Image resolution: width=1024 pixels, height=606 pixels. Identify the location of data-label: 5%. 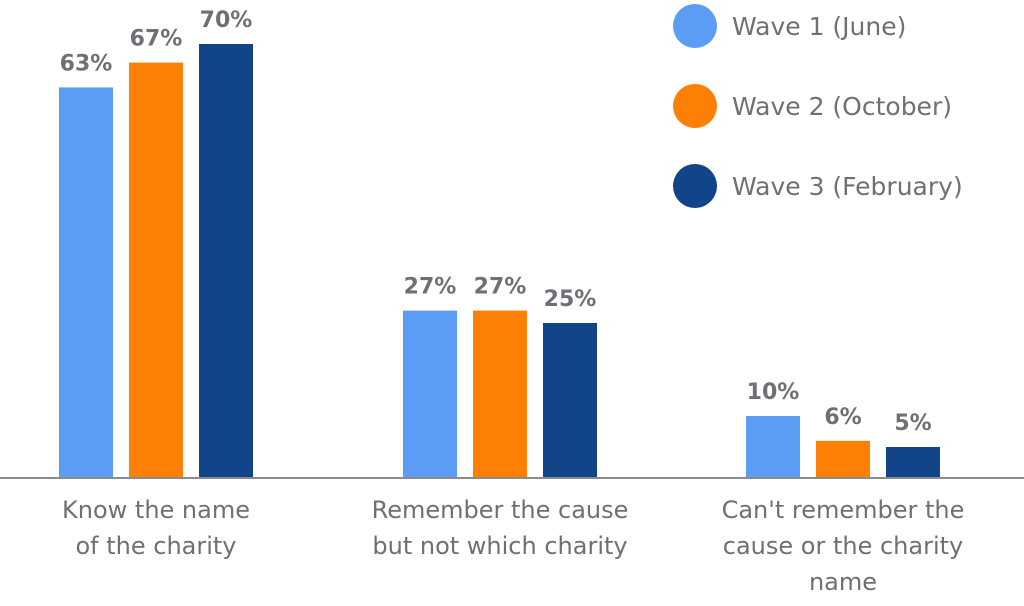
(912, 423).